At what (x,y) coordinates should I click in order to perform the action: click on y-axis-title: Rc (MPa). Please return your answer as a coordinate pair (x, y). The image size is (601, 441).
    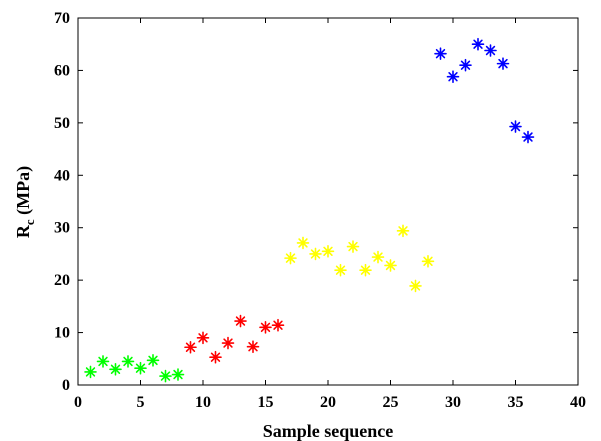
    Looking at the image, I should click on (25, 202).